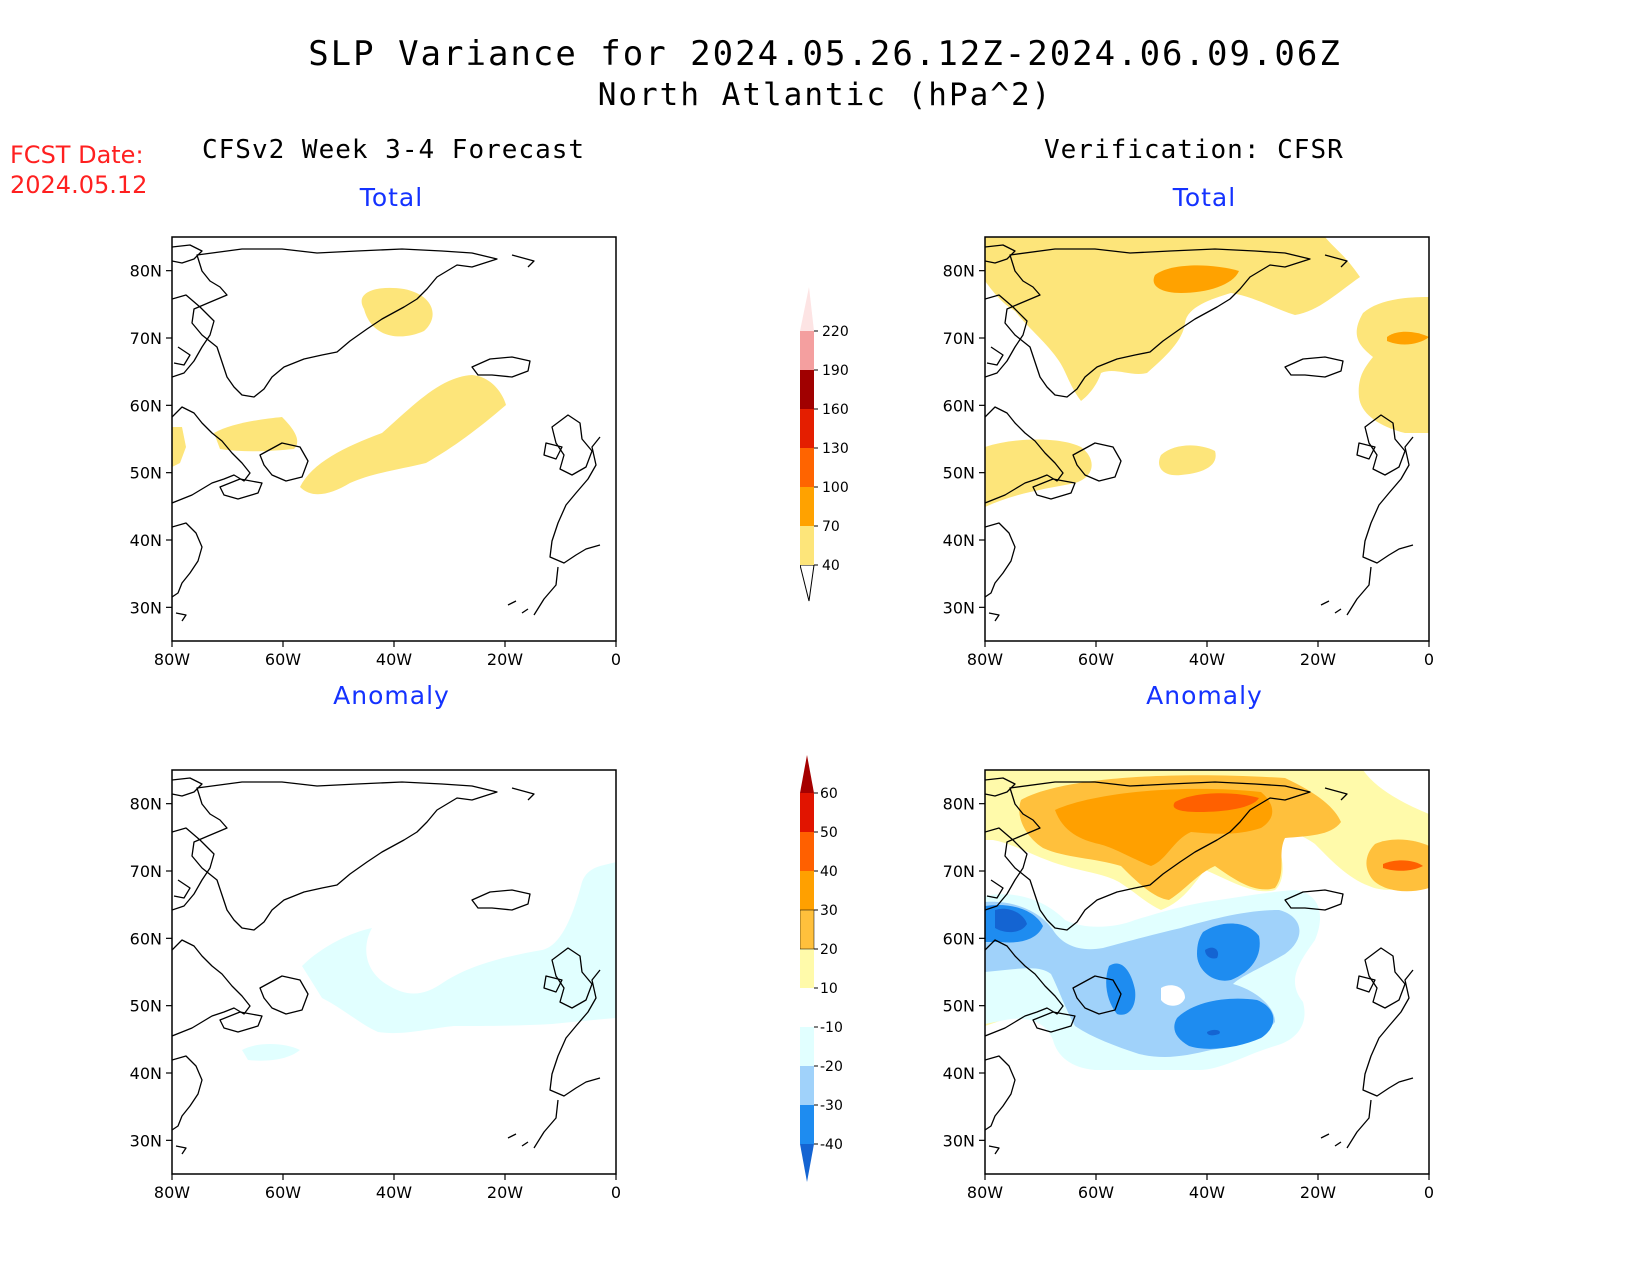  Describe the element at coordinates (835, 410) in the screenshot. I see `colorbar-total-label: 160` at that location.